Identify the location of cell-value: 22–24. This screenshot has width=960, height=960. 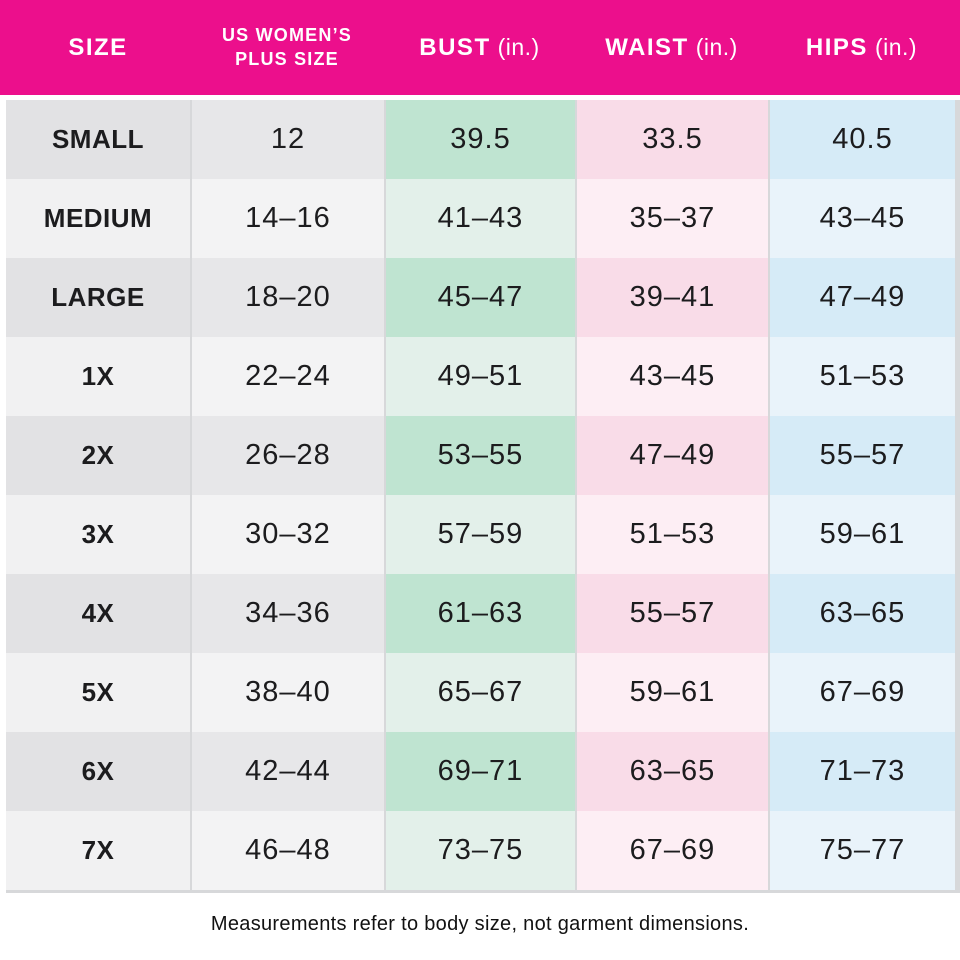
(288, 376).